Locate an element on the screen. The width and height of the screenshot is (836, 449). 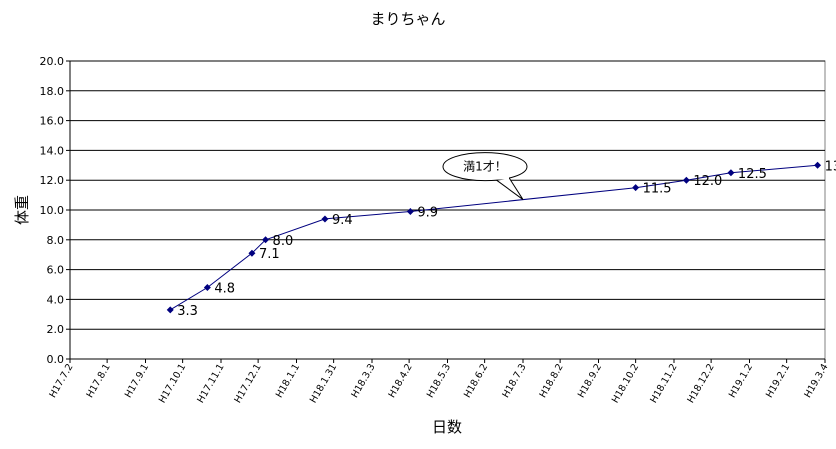
y-tick-label: 16.0 is located at coordinates (52, 121).